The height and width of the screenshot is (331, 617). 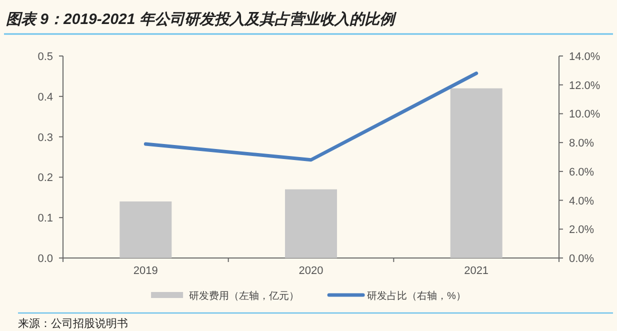 I want to click on y-tick-label: 0.3, so click(x=45, y=138).